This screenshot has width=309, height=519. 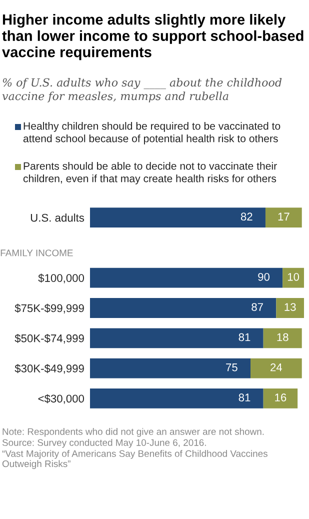 What do you see at coordinates (61, 279) in the screenshot?
I see `y-tick-label: $100,000` at bounding box center [61, 279].